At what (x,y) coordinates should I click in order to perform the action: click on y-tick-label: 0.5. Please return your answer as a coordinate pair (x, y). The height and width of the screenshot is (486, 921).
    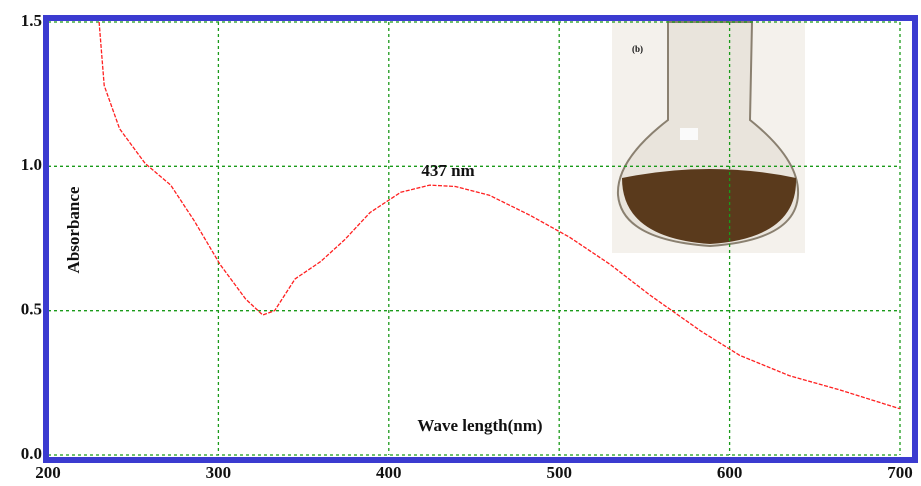
    Looking at the image, I should click on (31, 309).